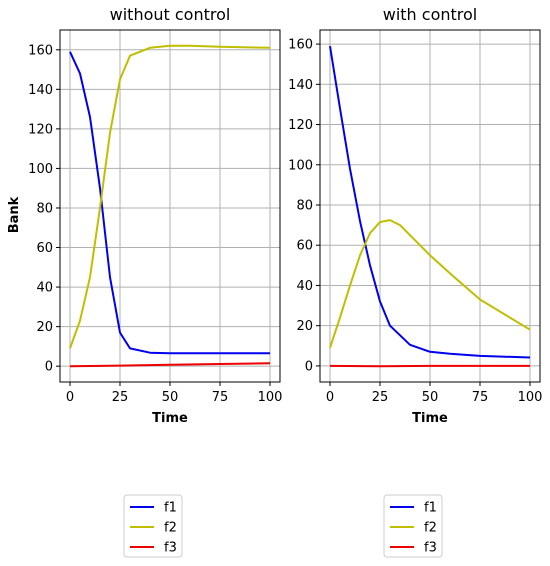 The height and width of the screenshot is (566, 550). What do you see at coordinates (170, 14) in the screenshot?
I see `chart-title: without control` at bounding box center [170, 14].